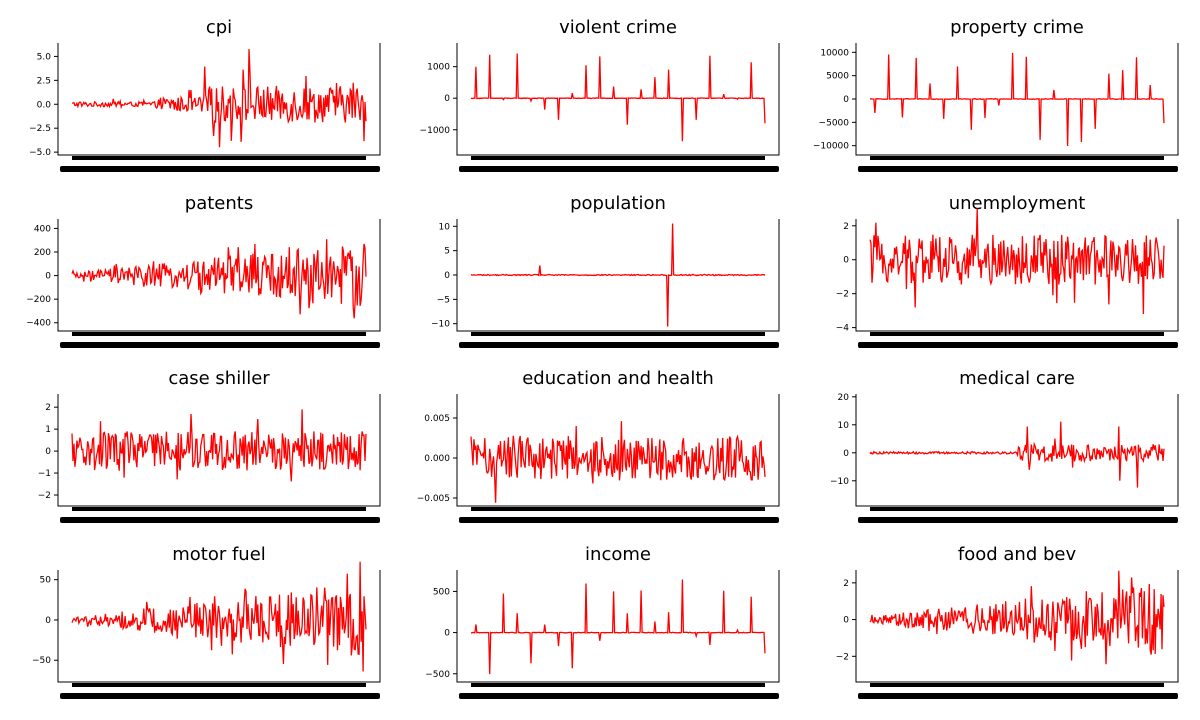 Image resolution: width=1200 pixels, height=720 pixels. Describe the element at coordinates (618, 27) in the screenshot. I see `chart-title: violent crime` at that location.